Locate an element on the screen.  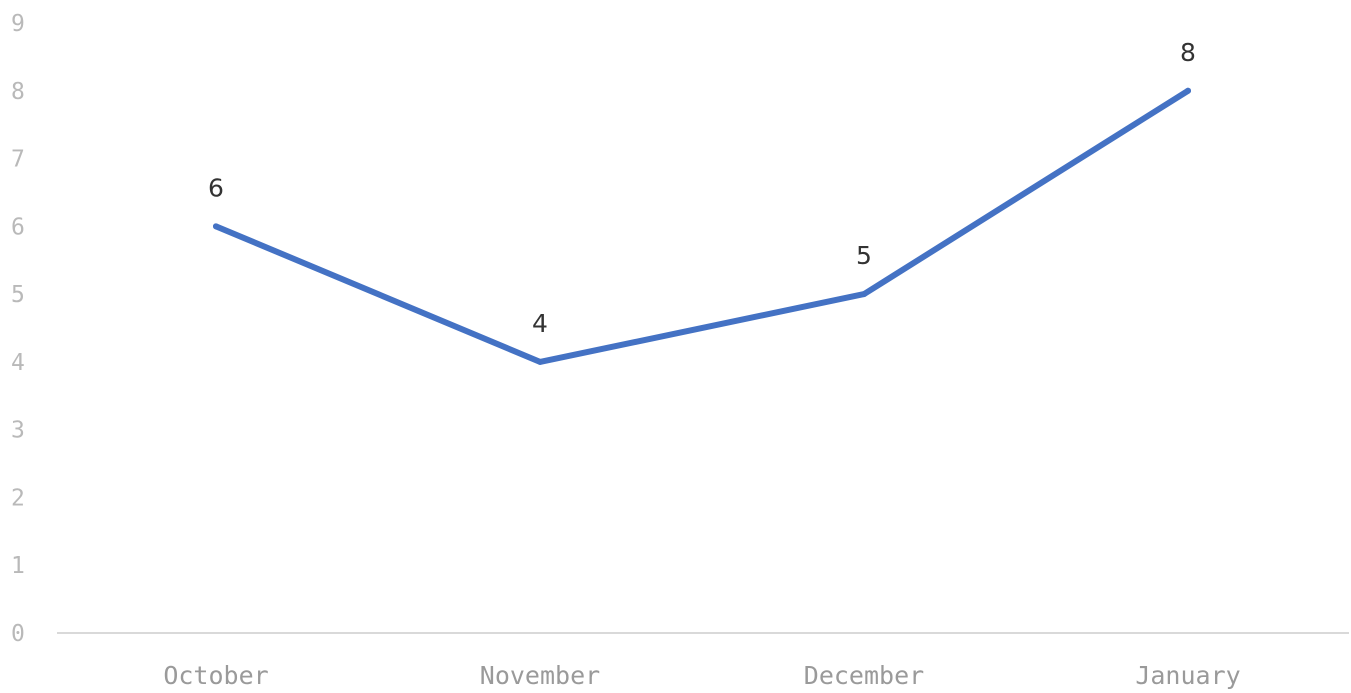
x-tick-label: November is located at coordinates (540, 675).